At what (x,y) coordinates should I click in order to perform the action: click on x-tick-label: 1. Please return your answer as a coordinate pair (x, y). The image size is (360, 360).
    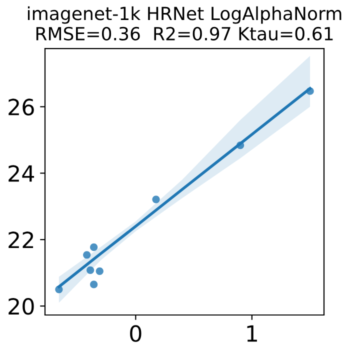
    Looking at the image, I should click on (252, 333).